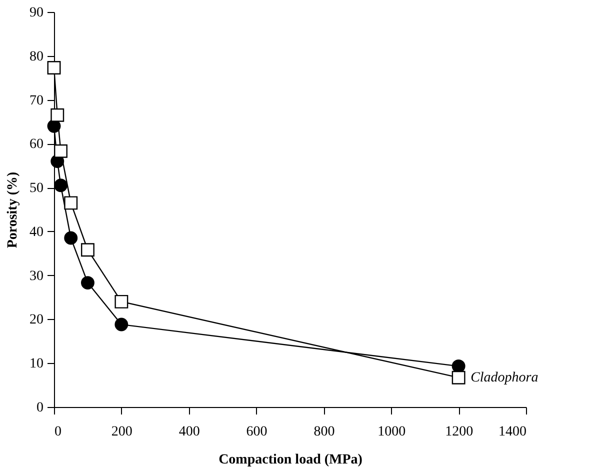 This screenshot has height=474, width=589. I want to click on x-tick-label: 400, so click(189, 432).